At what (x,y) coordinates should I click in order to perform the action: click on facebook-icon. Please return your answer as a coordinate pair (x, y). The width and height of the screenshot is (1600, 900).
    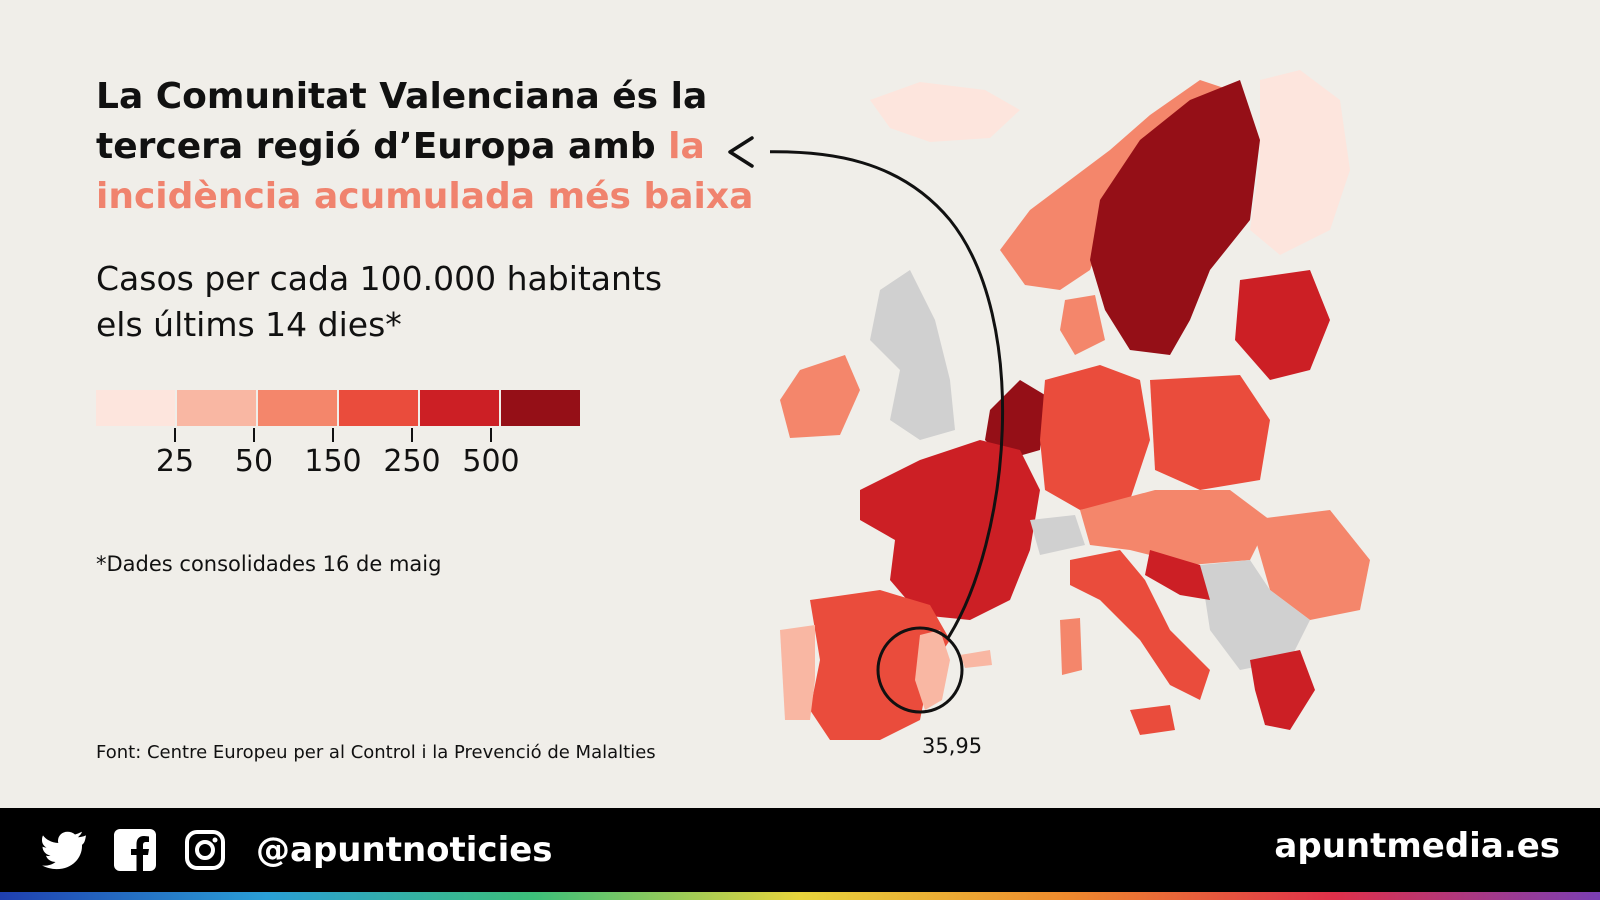
    Looking at the image, I should click on (135, 850).